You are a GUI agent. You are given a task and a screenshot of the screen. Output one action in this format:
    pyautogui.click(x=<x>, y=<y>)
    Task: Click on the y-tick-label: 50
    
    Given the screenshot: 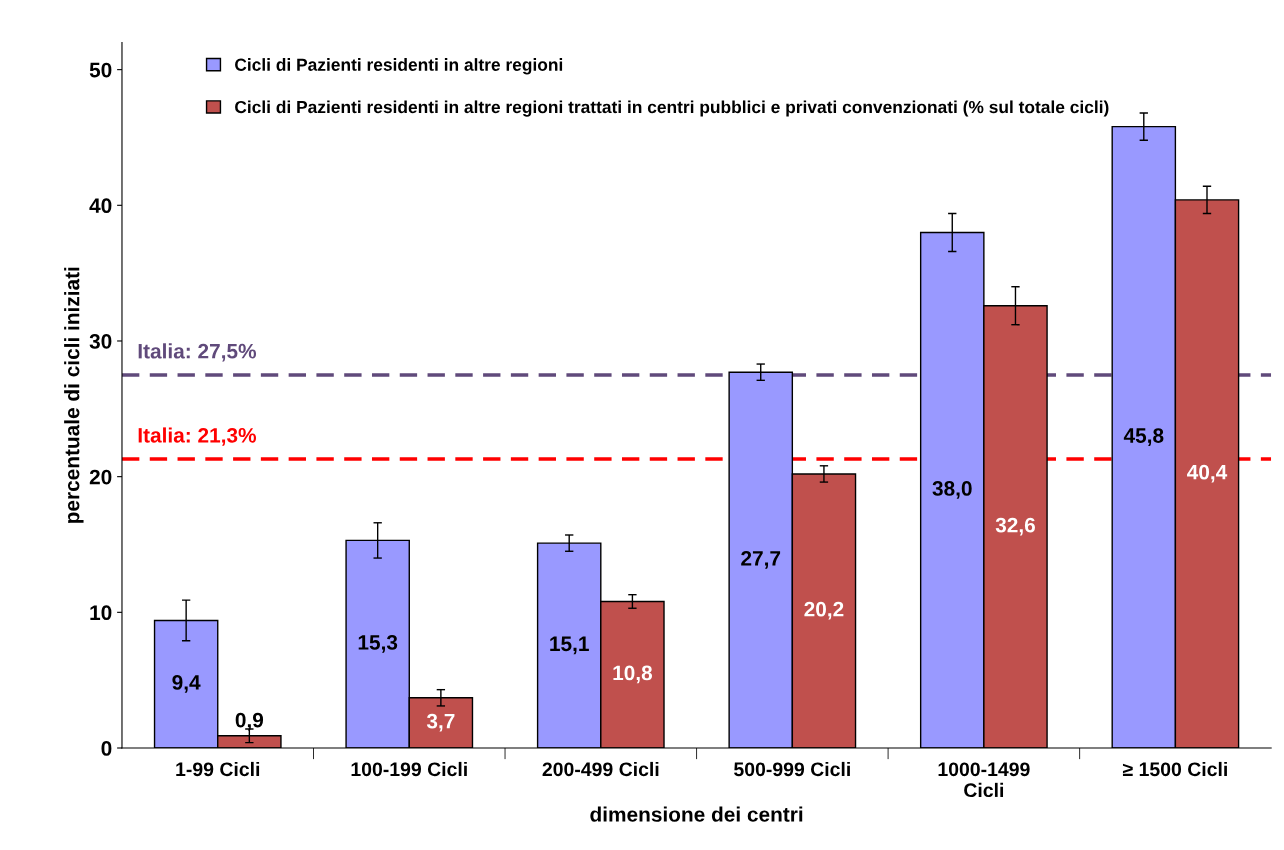 What is the action you would take?
    pyautogui.click(x=100, y=70)
    